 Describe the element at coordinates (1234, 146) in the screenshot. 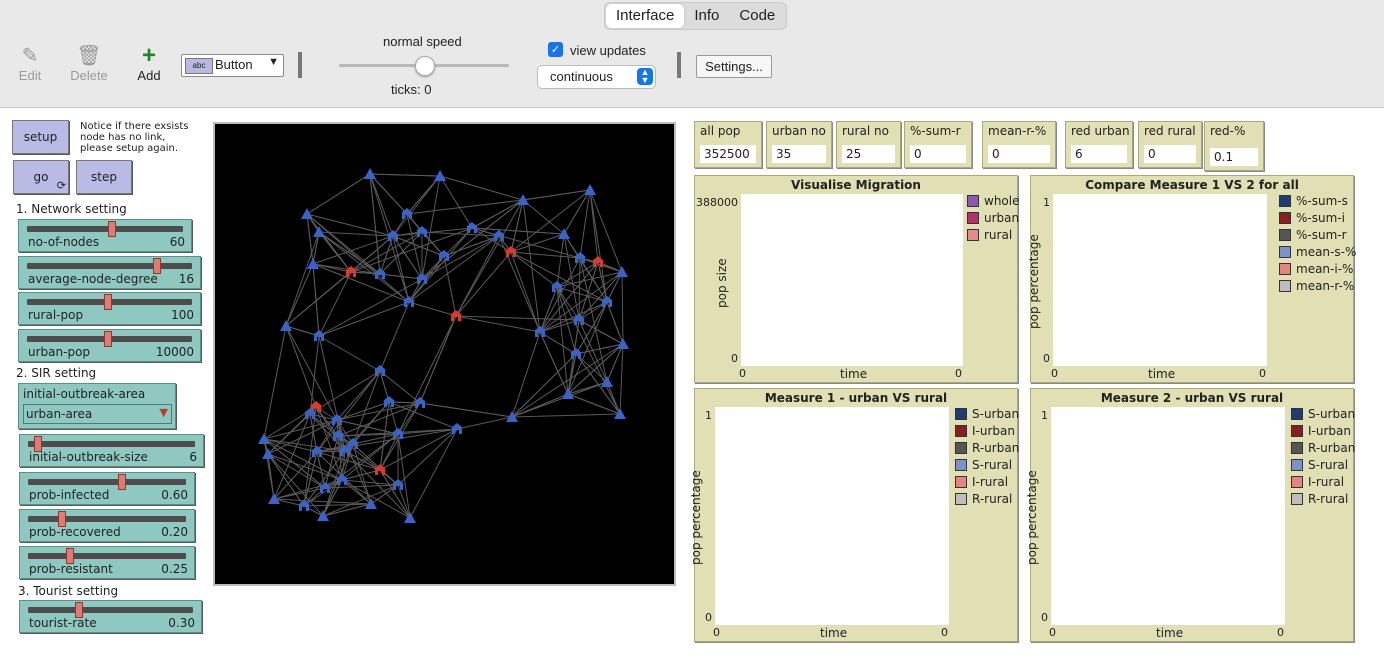

I see `monitor-red-: red-% 0.1` at that location.